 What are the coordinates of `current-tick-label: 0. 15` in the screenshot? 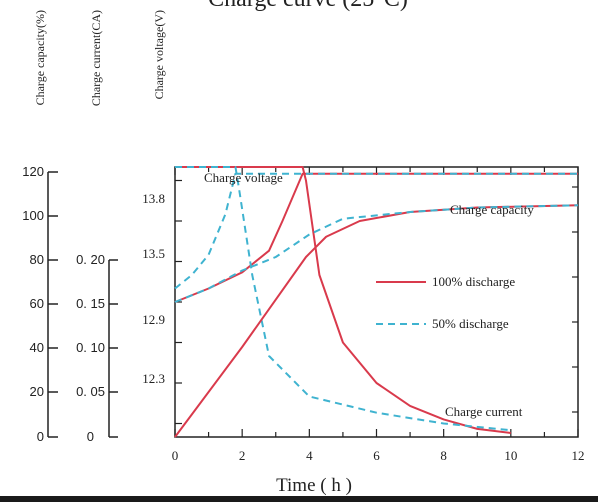 It's located at (90, 303).